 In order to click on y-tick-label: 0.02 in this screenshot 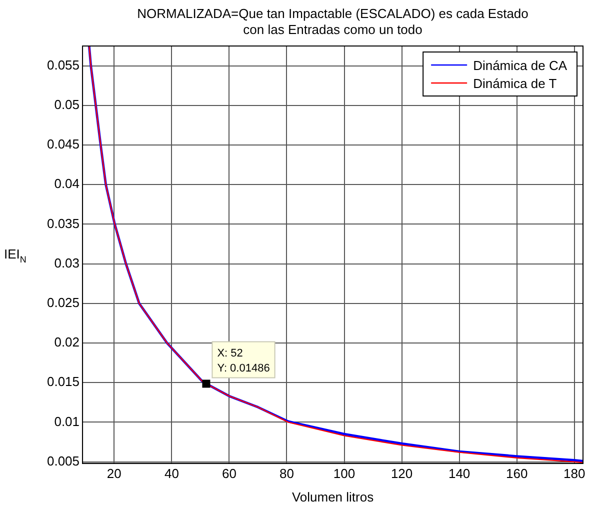, I will do `click(67, 342)`.